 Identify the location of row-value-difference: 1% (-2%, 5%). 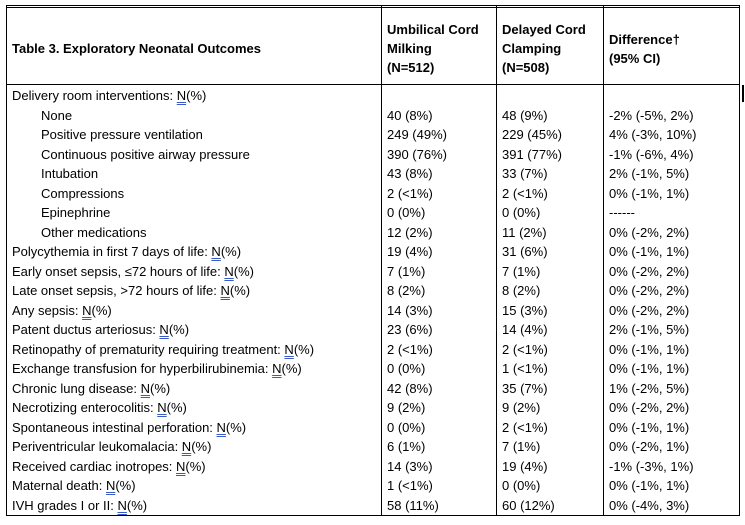
(649, 388).